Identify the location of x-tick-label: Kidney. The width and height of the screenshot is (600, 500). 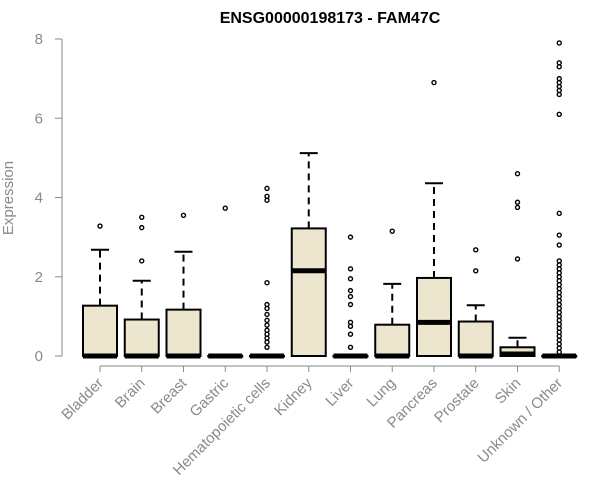
(293, 396).